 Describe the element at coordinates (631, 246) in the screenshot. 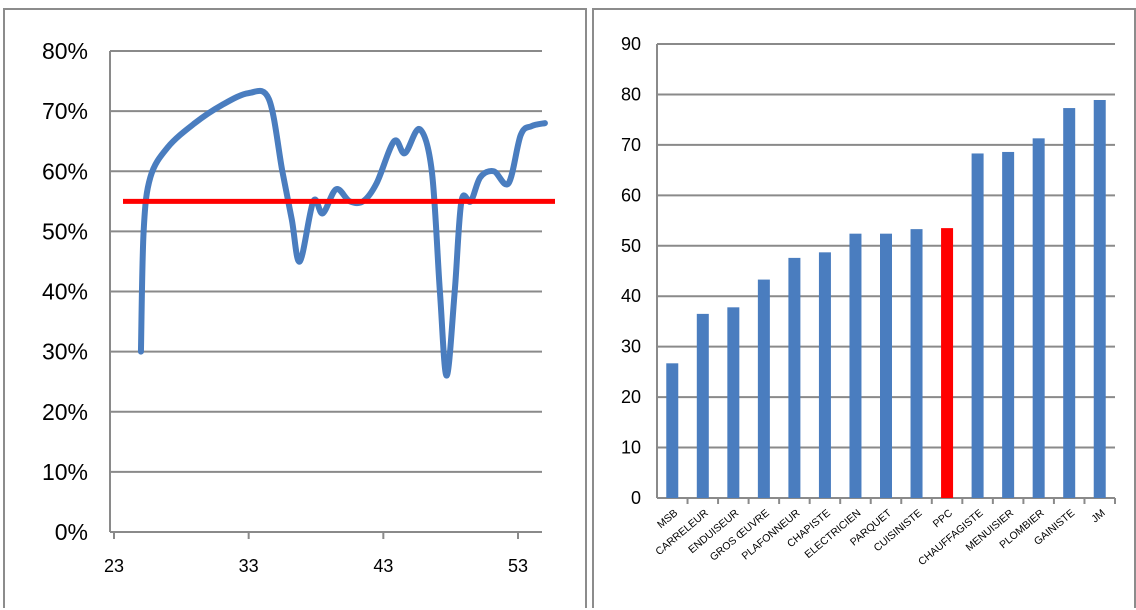

I see `y-tick-label: 50` at that location.